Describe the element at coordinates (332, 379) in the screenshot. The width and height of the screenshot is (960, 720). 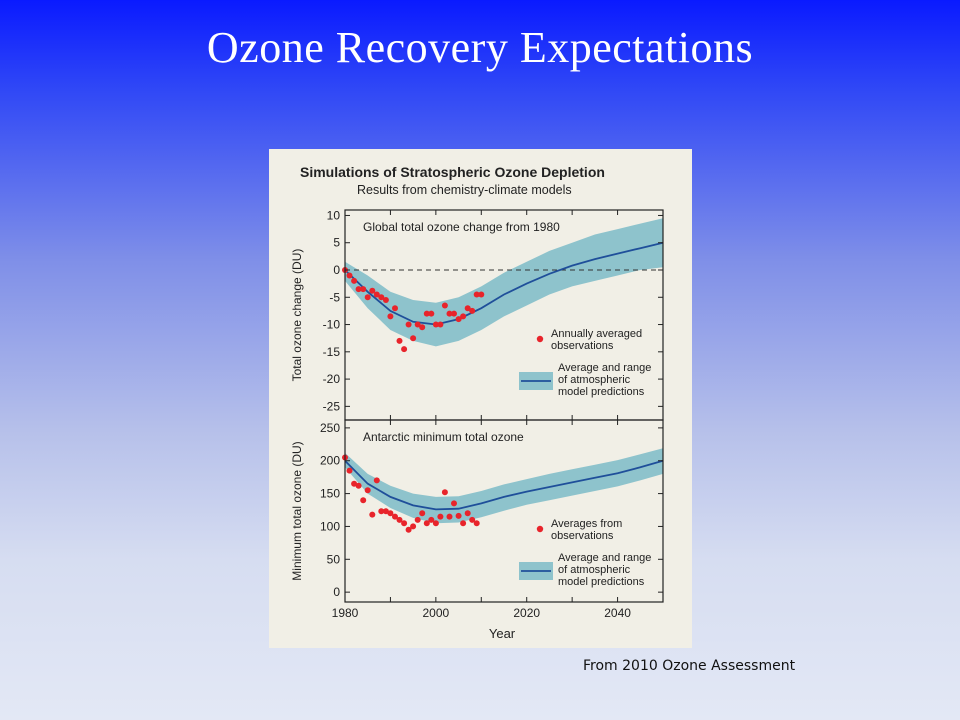
I see `y-tick-label: -20` at that location.